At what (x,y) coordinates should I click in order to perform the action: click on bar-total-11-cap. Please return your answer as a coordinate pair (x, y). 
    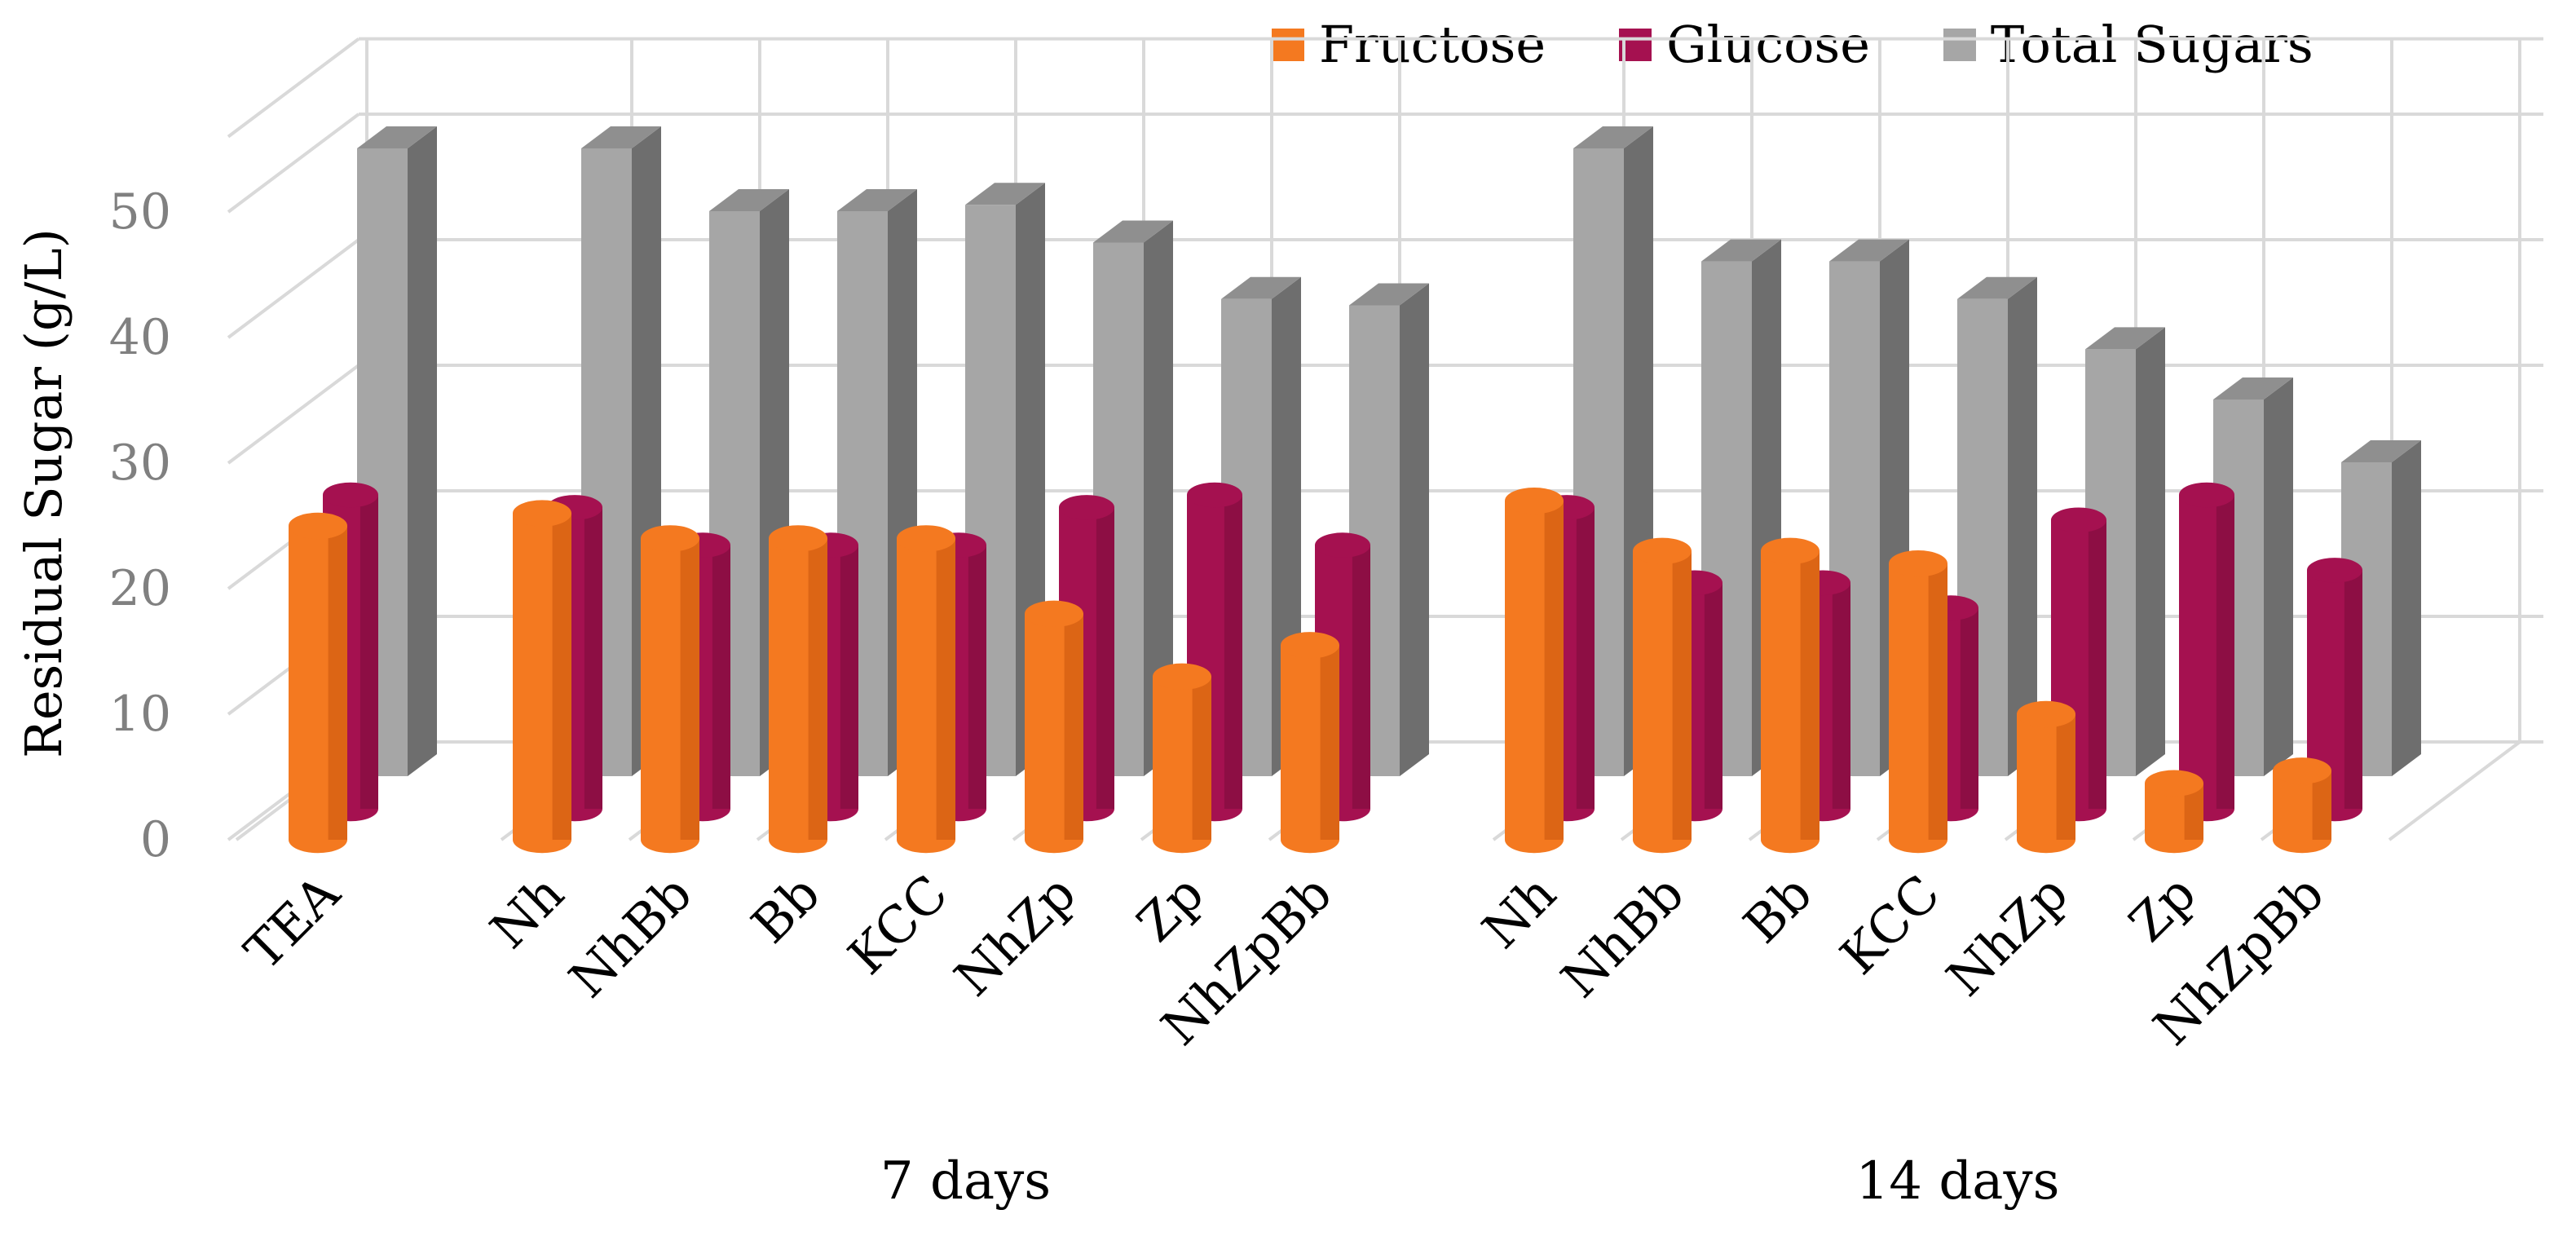
    Looking at the image, I should click on (1997, 288).